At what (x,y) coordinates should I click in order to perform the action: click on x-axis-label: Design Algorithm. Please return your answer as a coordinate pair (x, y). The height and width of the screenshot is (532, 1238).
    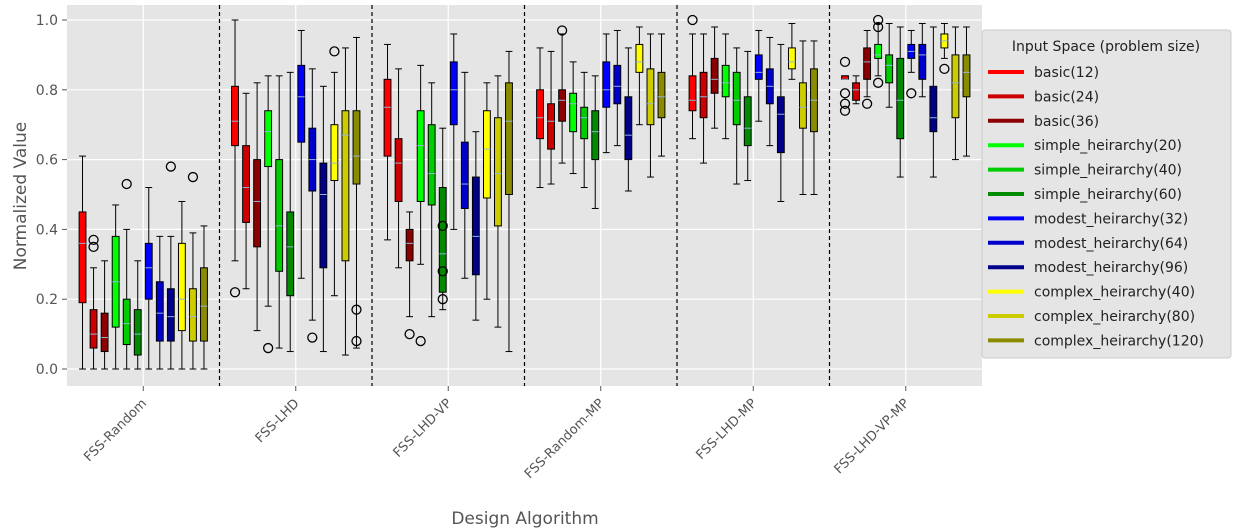
    Looking at the image, I should click on (524, 519).